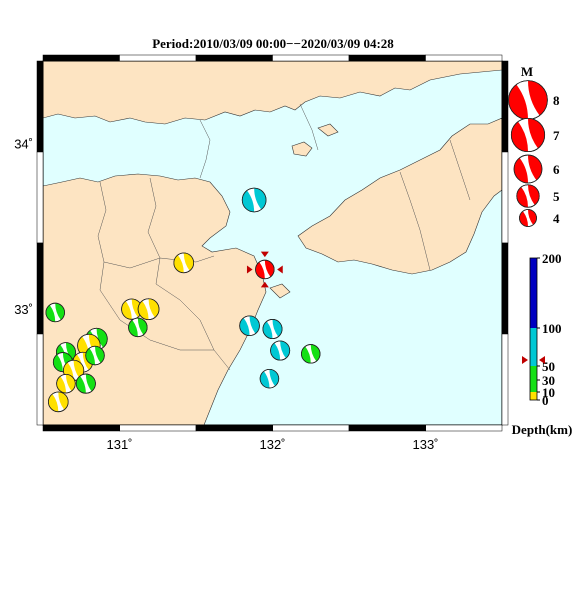 Image resolution: width=585 pixels, height=600 pixels. What do you see at coordinates (556, 196) in the screenshot?
I see `mag-legend-label-5: 5` at bounding box center [556, 196].